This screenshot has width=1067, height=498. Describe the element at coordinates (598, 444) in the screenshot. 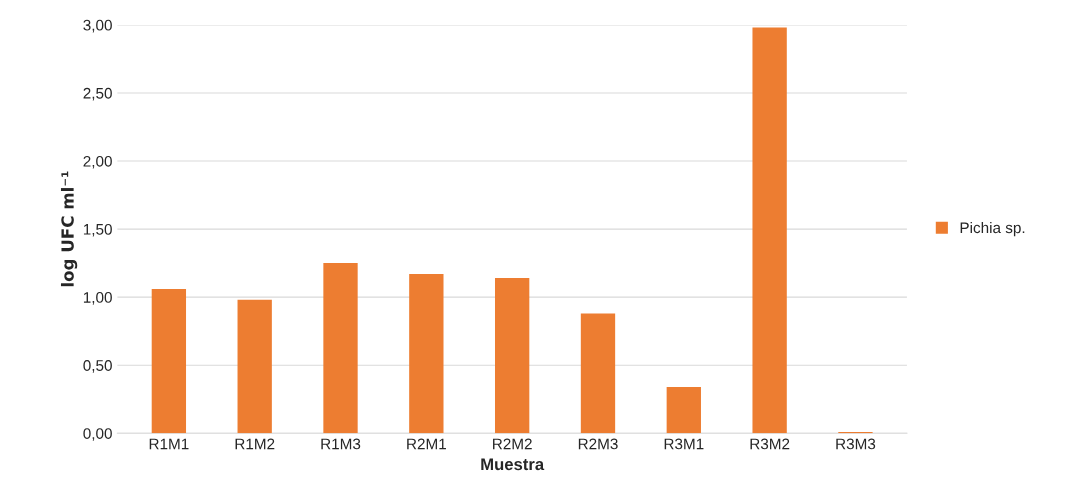

I see `x-tick-label: R2M3` at that location.